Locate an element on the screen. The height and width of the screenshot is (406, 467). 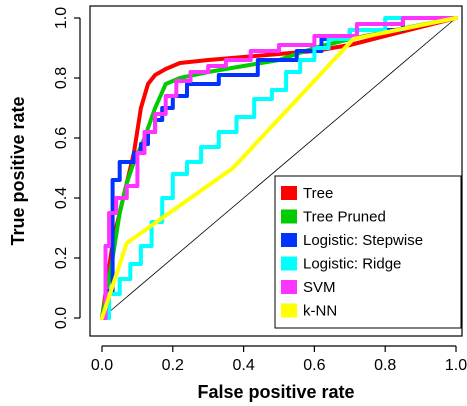
legend-label: Logistic: Ridge is located at coordinates (352, 264).